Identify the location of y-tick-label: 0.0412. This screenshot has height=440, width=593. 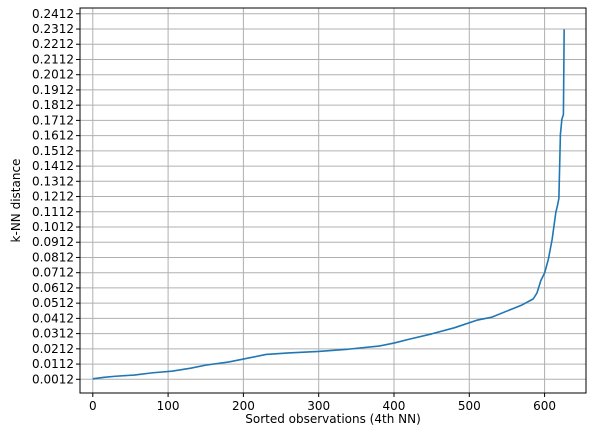
(53, 318).